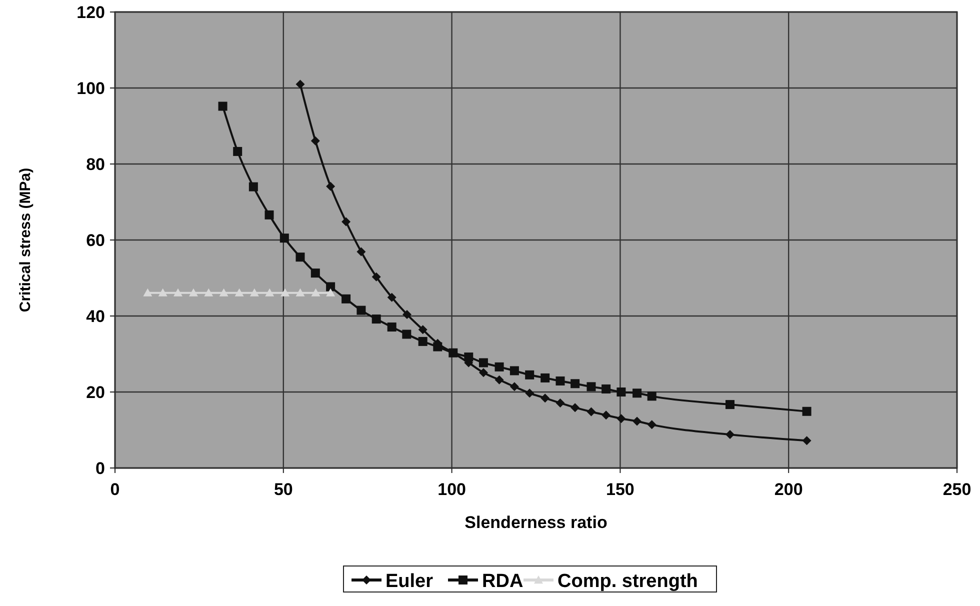  What do you see at coordinates (95, 392) in the screenshot?
I see `y-tick-label: 20` at bounding box center [95, 392].